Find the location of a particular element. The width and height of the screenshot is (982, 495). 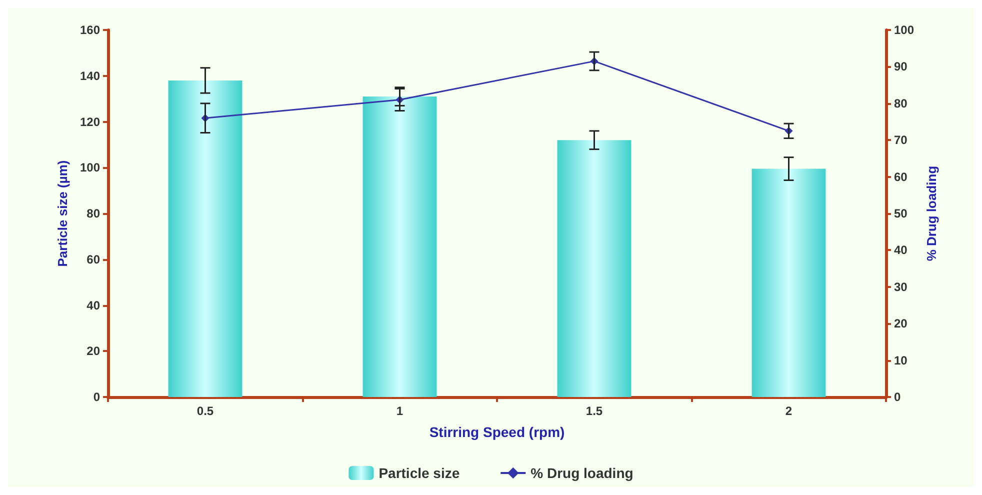

y2-tick-label: 70 is located at coordinates (901, 140).